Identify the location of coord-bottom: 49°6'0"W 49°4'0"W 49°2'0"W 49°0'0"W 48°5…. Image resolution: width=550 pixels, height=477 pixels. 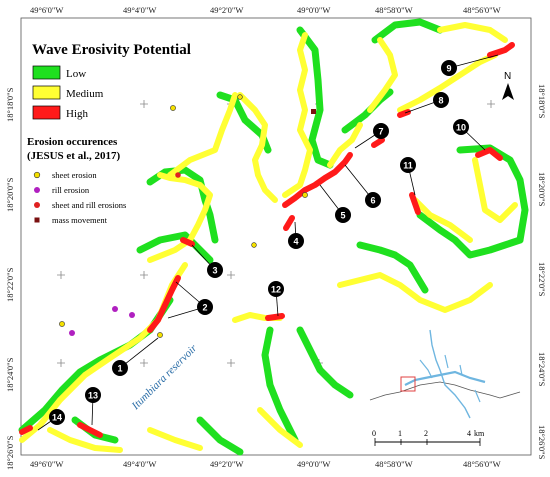
(265, 464).